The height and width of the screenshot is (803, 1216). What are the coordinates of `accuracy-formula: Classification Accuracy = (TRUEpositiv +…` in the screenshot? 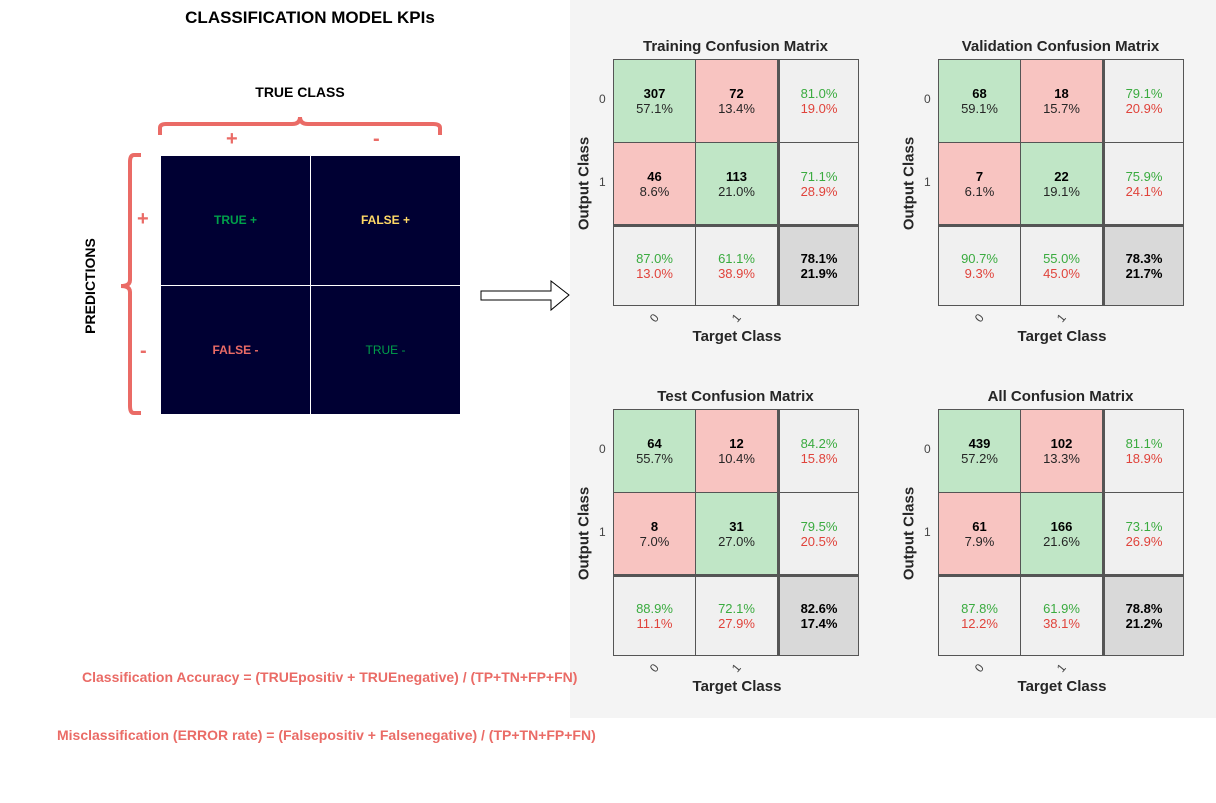 It's located at (330, 677).